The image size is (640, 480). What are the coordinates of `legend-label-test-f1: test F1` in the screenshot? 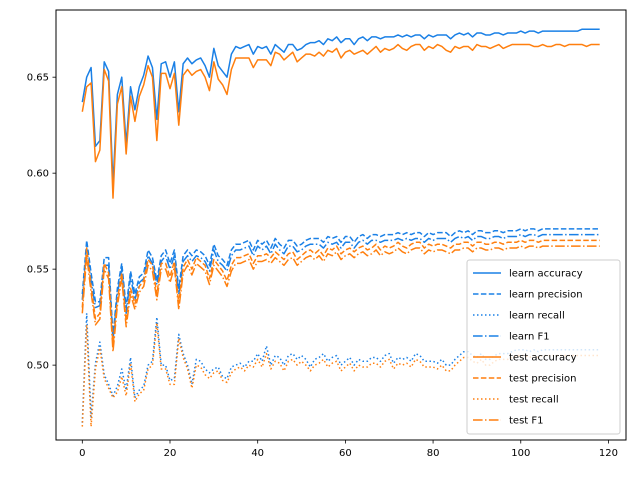 It's located at (526, 421).